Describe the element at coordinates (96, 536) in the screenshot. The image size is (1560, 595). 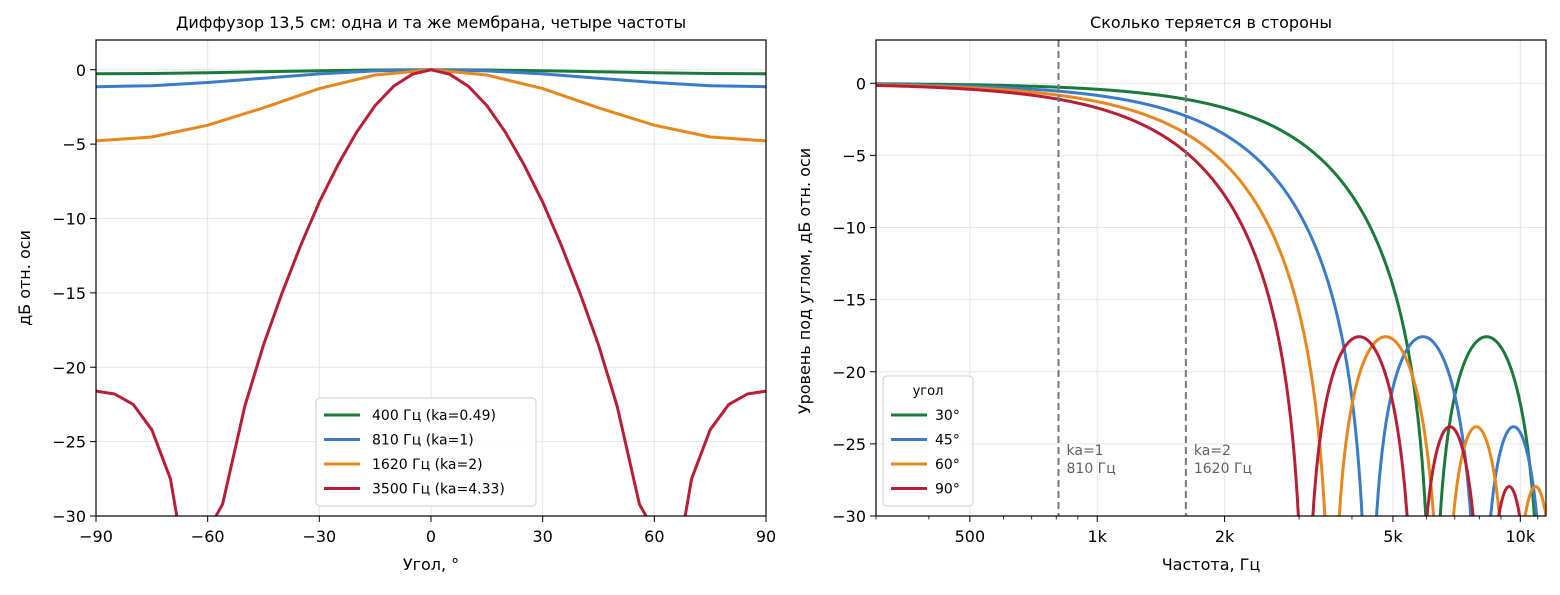
I see `x-tick-label: −90` at that location.